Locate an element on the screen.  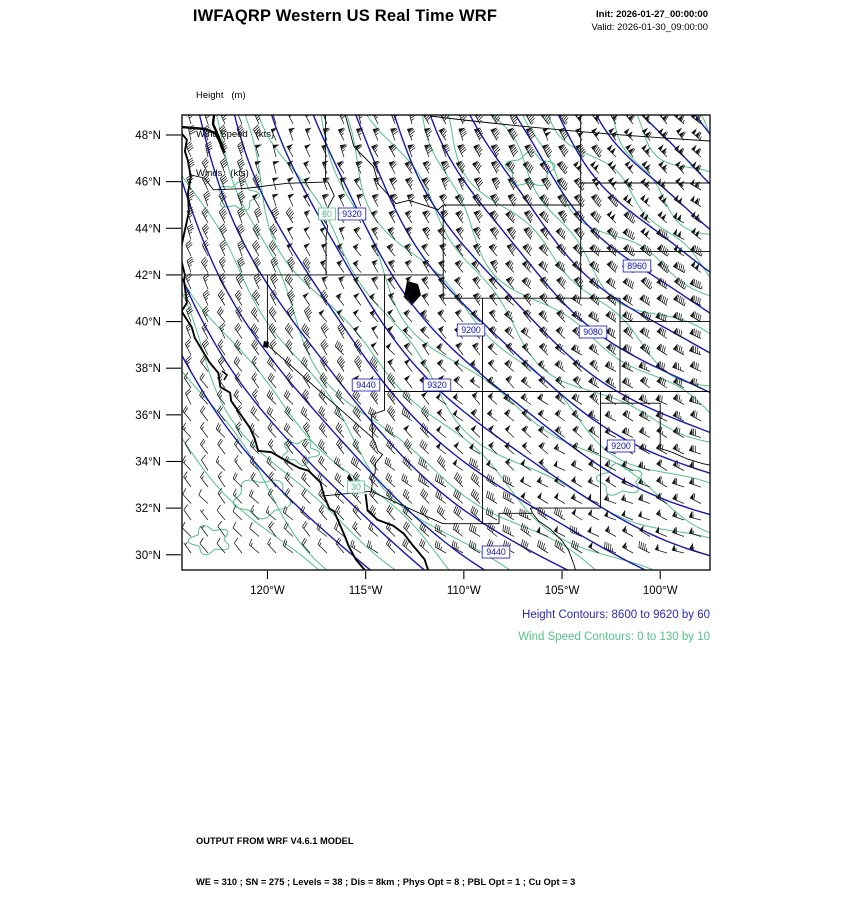
lat-tick-label: 46°N is located at coordinates (148, 183).